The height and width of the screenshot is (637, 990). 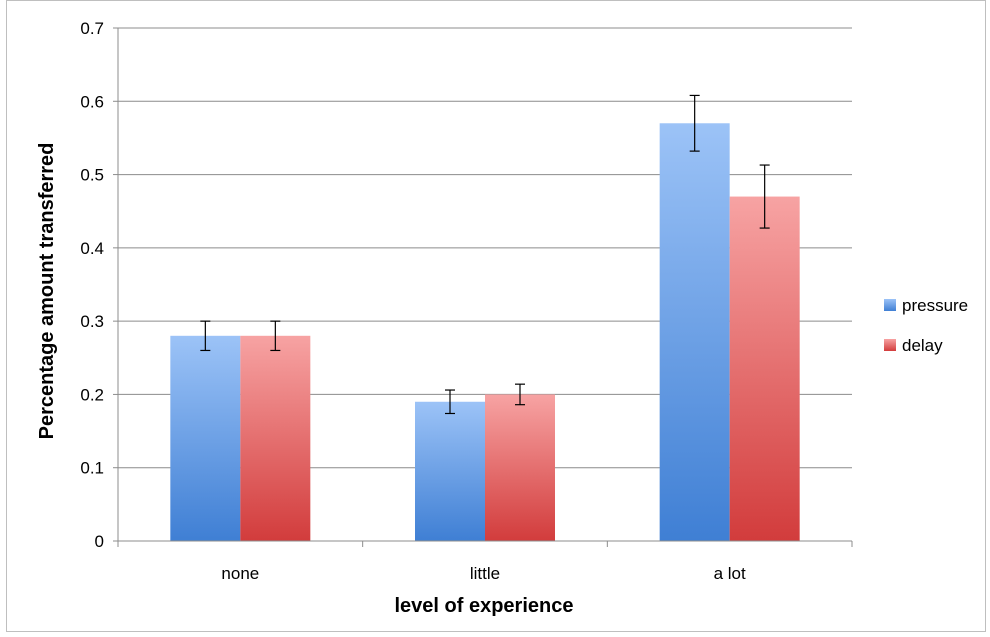 I want to click on legend-label: pressure, so click(x=935, y=305).